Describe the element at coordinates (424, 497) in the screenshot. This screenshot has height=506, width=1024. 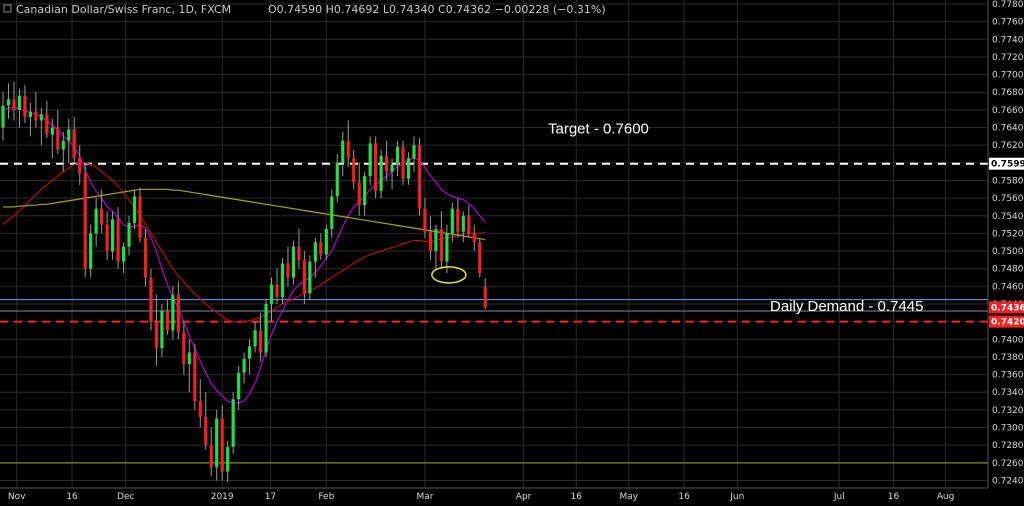
I see `x-tick-label: Mar` at that location.